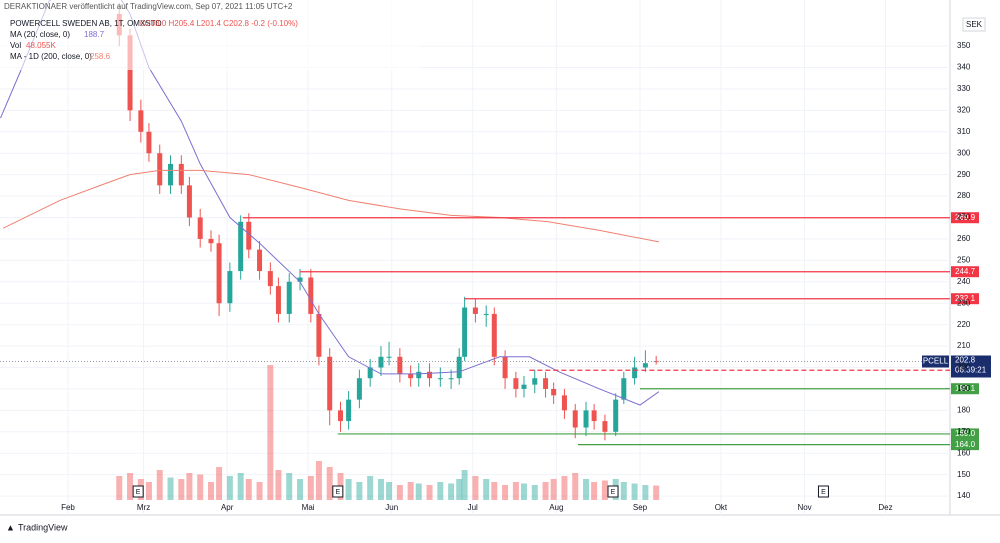 The width and height of the screenshot is (1000, 543). What do you see at coordinates (964, 345) in the screenshot?
I see `y-tick-label: 210` at bounding box center [964, 345].